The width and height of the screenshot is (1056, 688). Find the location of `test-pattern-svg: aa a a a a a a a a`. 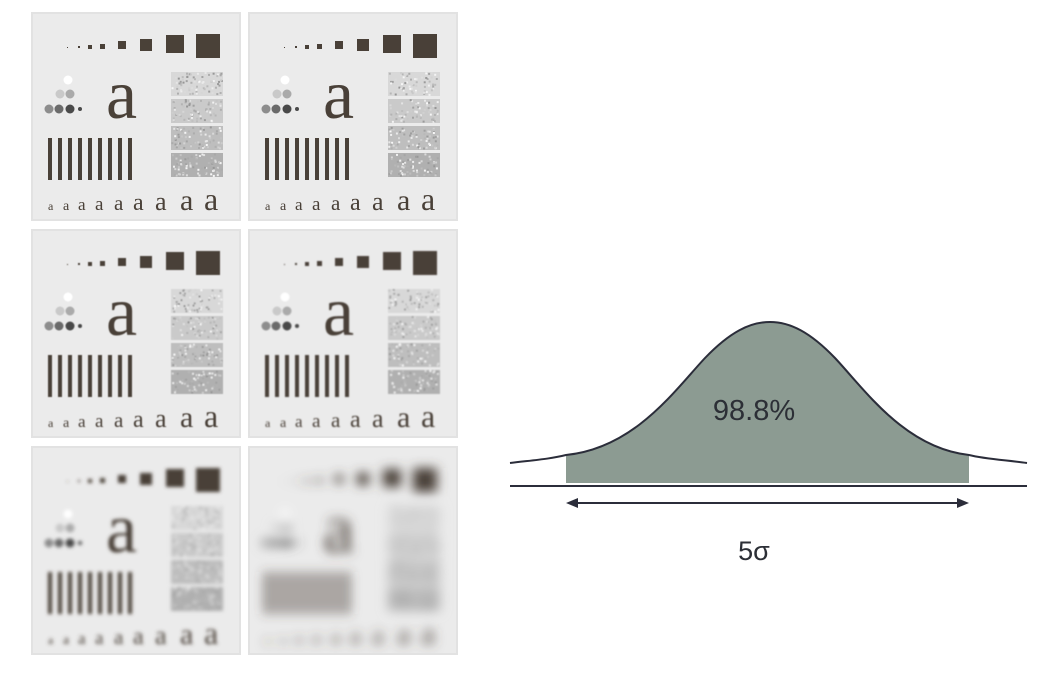

test-pattern-svg: aa a a a a a a a a is located at coordinates (136, 550).